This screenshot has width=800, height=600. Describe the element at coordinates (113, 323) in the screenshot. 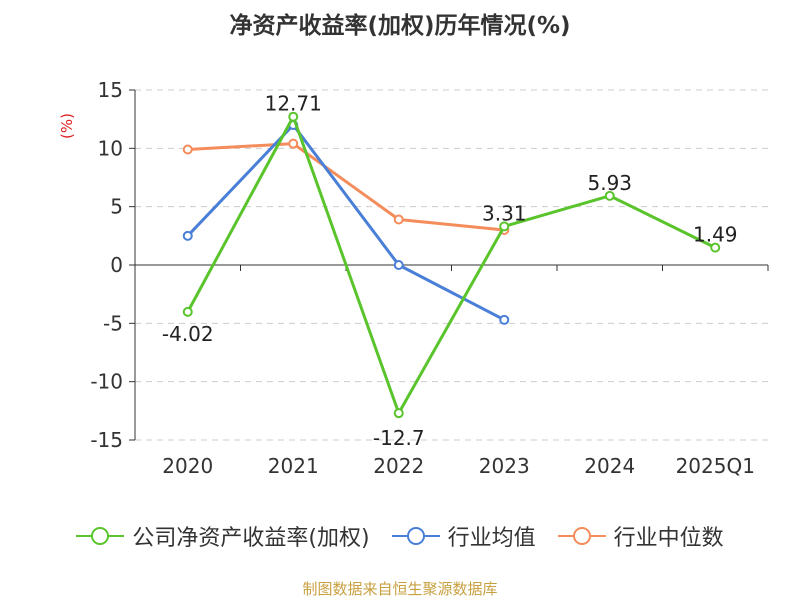

I see `y-tick-label: -5` at that location.